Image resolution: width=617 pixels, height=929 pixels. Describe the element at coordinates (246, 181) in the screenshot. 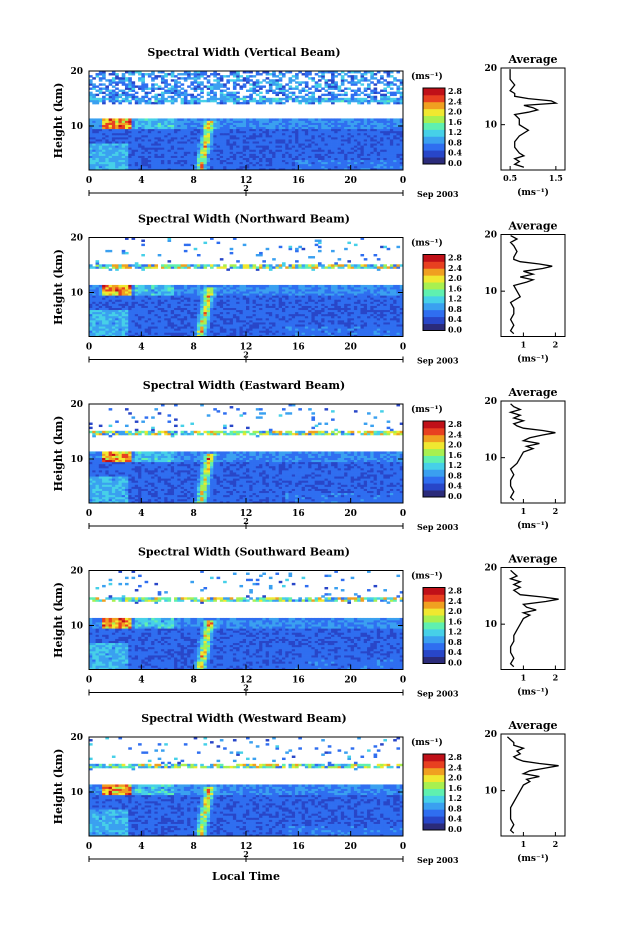

I see `x-tick-label: 12` at that location.